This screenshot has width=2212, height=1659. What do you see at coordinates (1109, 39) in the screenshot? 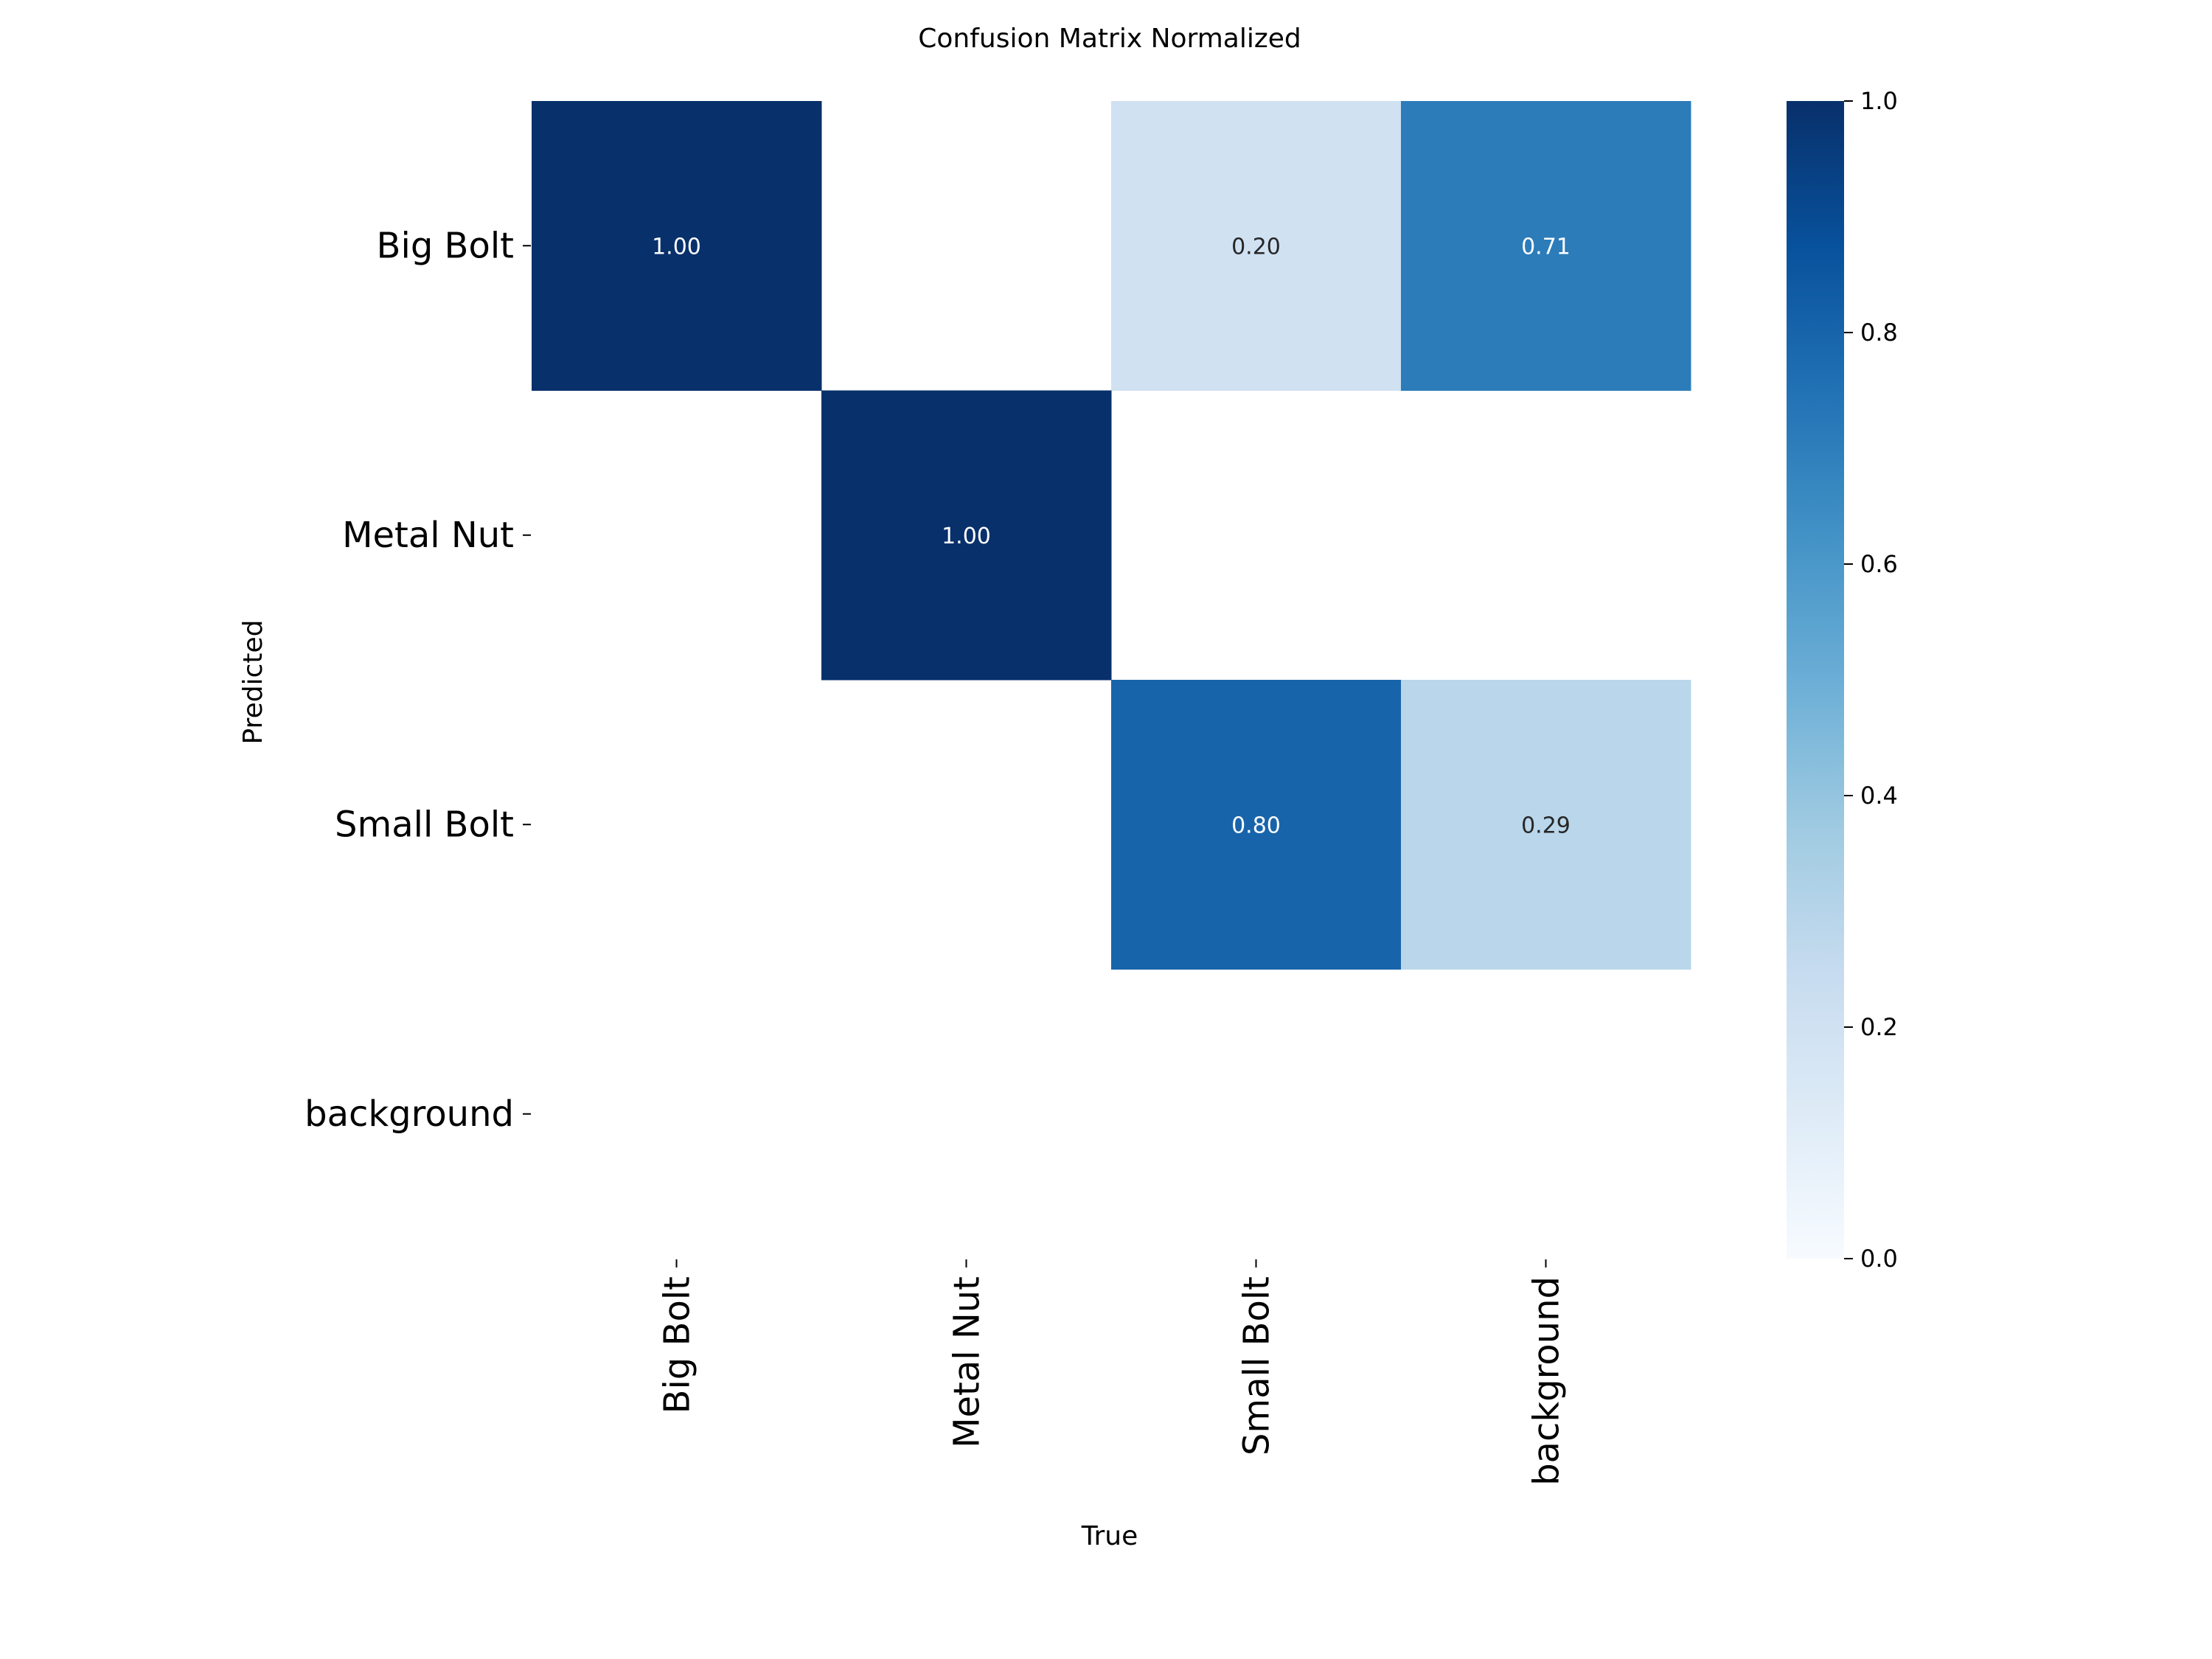
I see `chart-title: Confusion Matrix Normalized` at bounding box center [1109, 39].